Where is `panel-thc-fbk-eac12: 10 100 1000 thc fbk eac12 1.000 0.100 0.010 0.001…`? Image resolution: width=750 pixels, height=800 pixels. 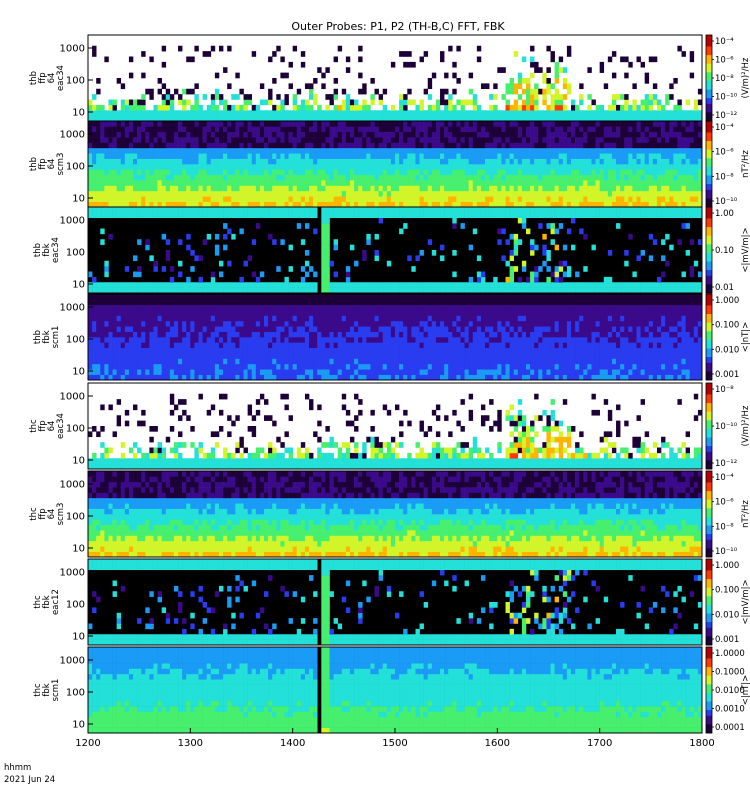 panel-thc-fbk-eac12: 10 100 1000 thc fbk eac12 1.000 0.100 0.010 0.001… is located at coordinates (391, 602).